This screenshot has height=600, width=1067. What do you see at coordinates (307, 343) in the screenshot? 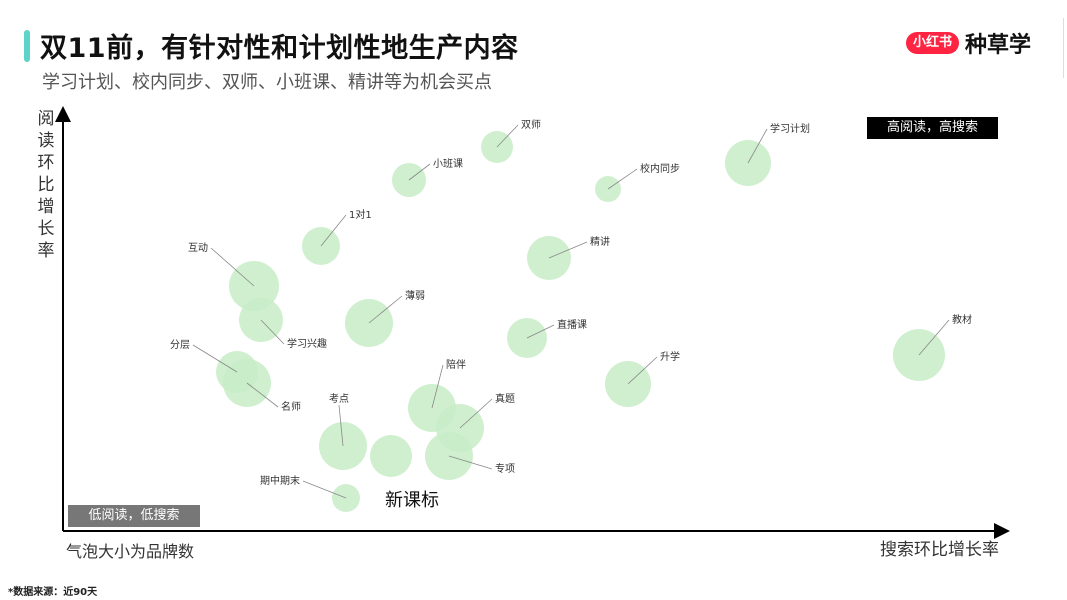
I see `bubble-label-7: 学习兴趣` at bounding box center [307, 343].